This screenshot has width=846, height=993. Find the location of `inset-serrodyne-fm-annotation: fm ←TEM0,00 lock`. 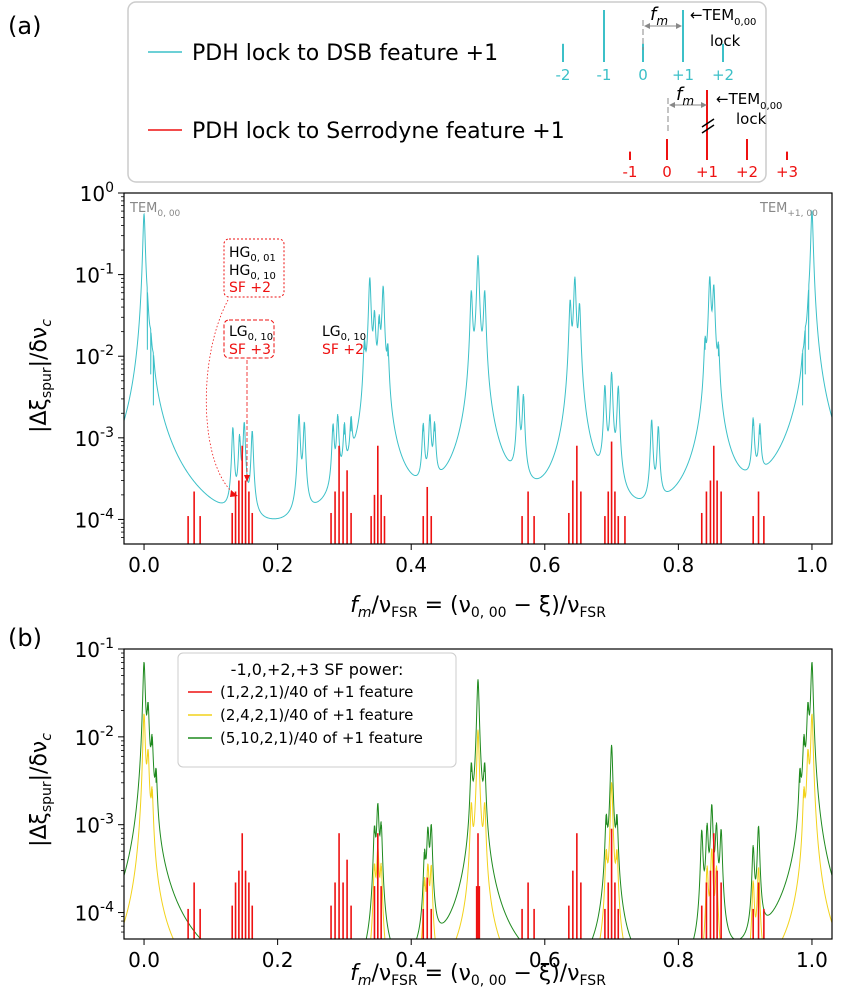

inset-serrodyne-fm-annotation: fm ←TEM0,00 lock is located at coordinates (724, 109).